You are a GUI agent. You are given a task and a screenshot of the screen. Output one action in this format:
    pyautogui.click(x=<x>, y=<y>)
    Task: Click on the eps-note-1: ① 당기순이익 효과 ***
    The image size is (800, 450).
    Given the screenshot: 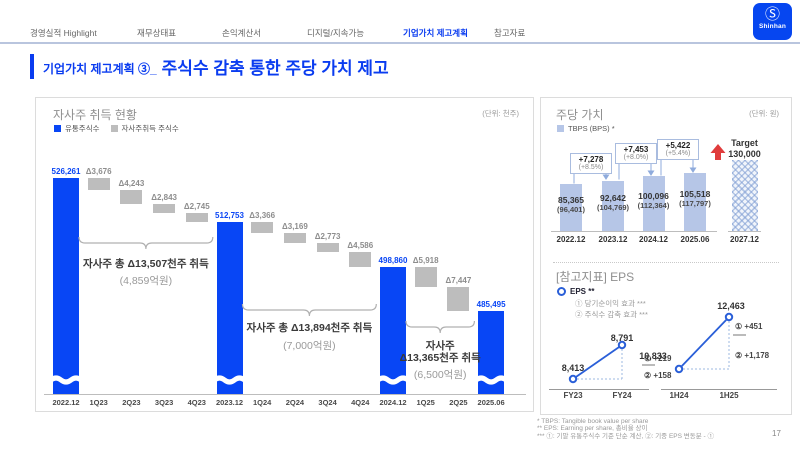 What is the action you would take?
    pyautogui.click(x=610, y=303)
    